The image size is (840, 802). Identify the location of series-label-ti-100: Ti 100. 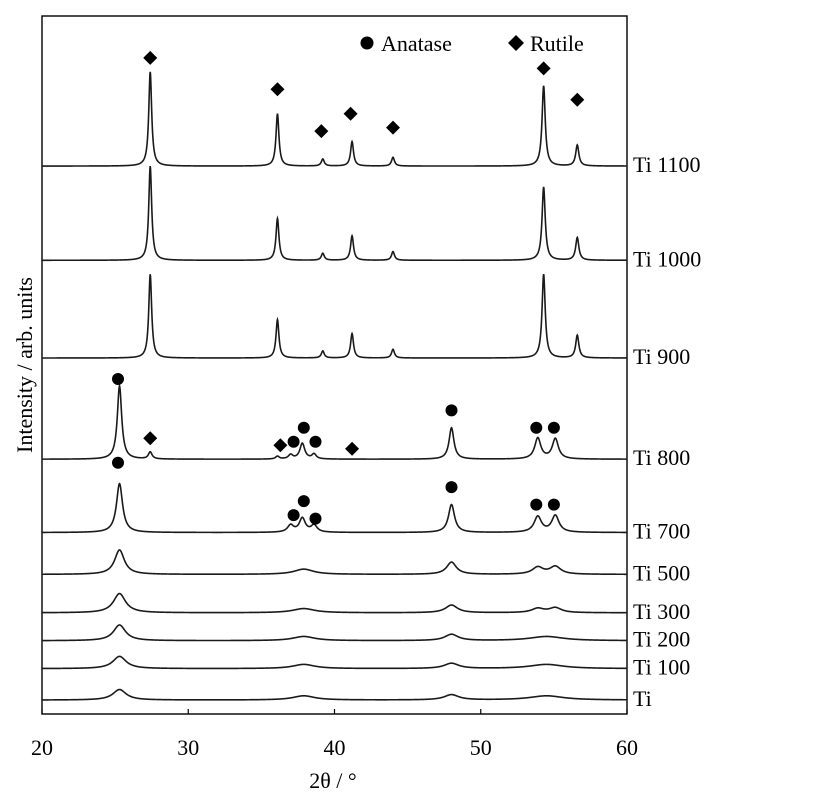
(661, 667).